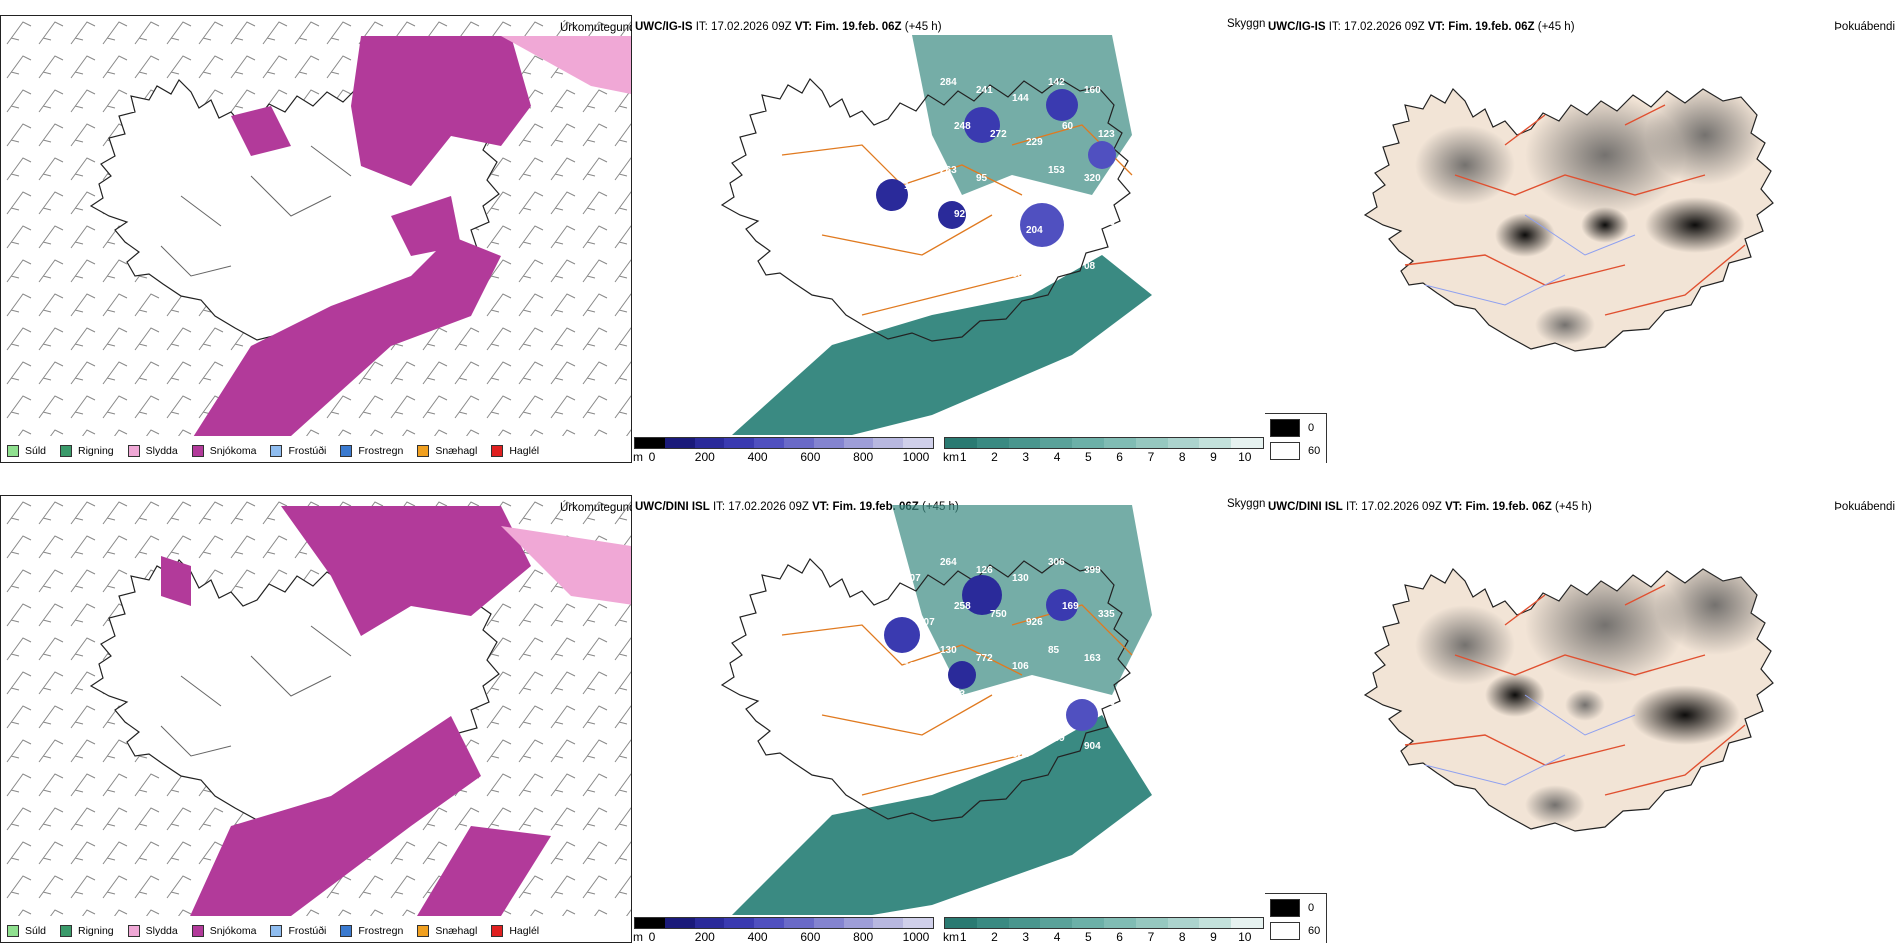 The height and width of the screenshot is (950, 1900). I want to click on legend-item: Snjókoma, so click(223, 451).